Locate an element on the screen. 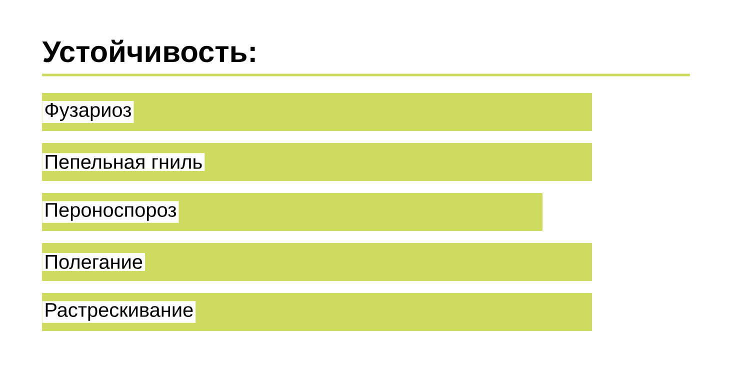  chart-title: Устойчивость: is located at coordinates (148, 51).